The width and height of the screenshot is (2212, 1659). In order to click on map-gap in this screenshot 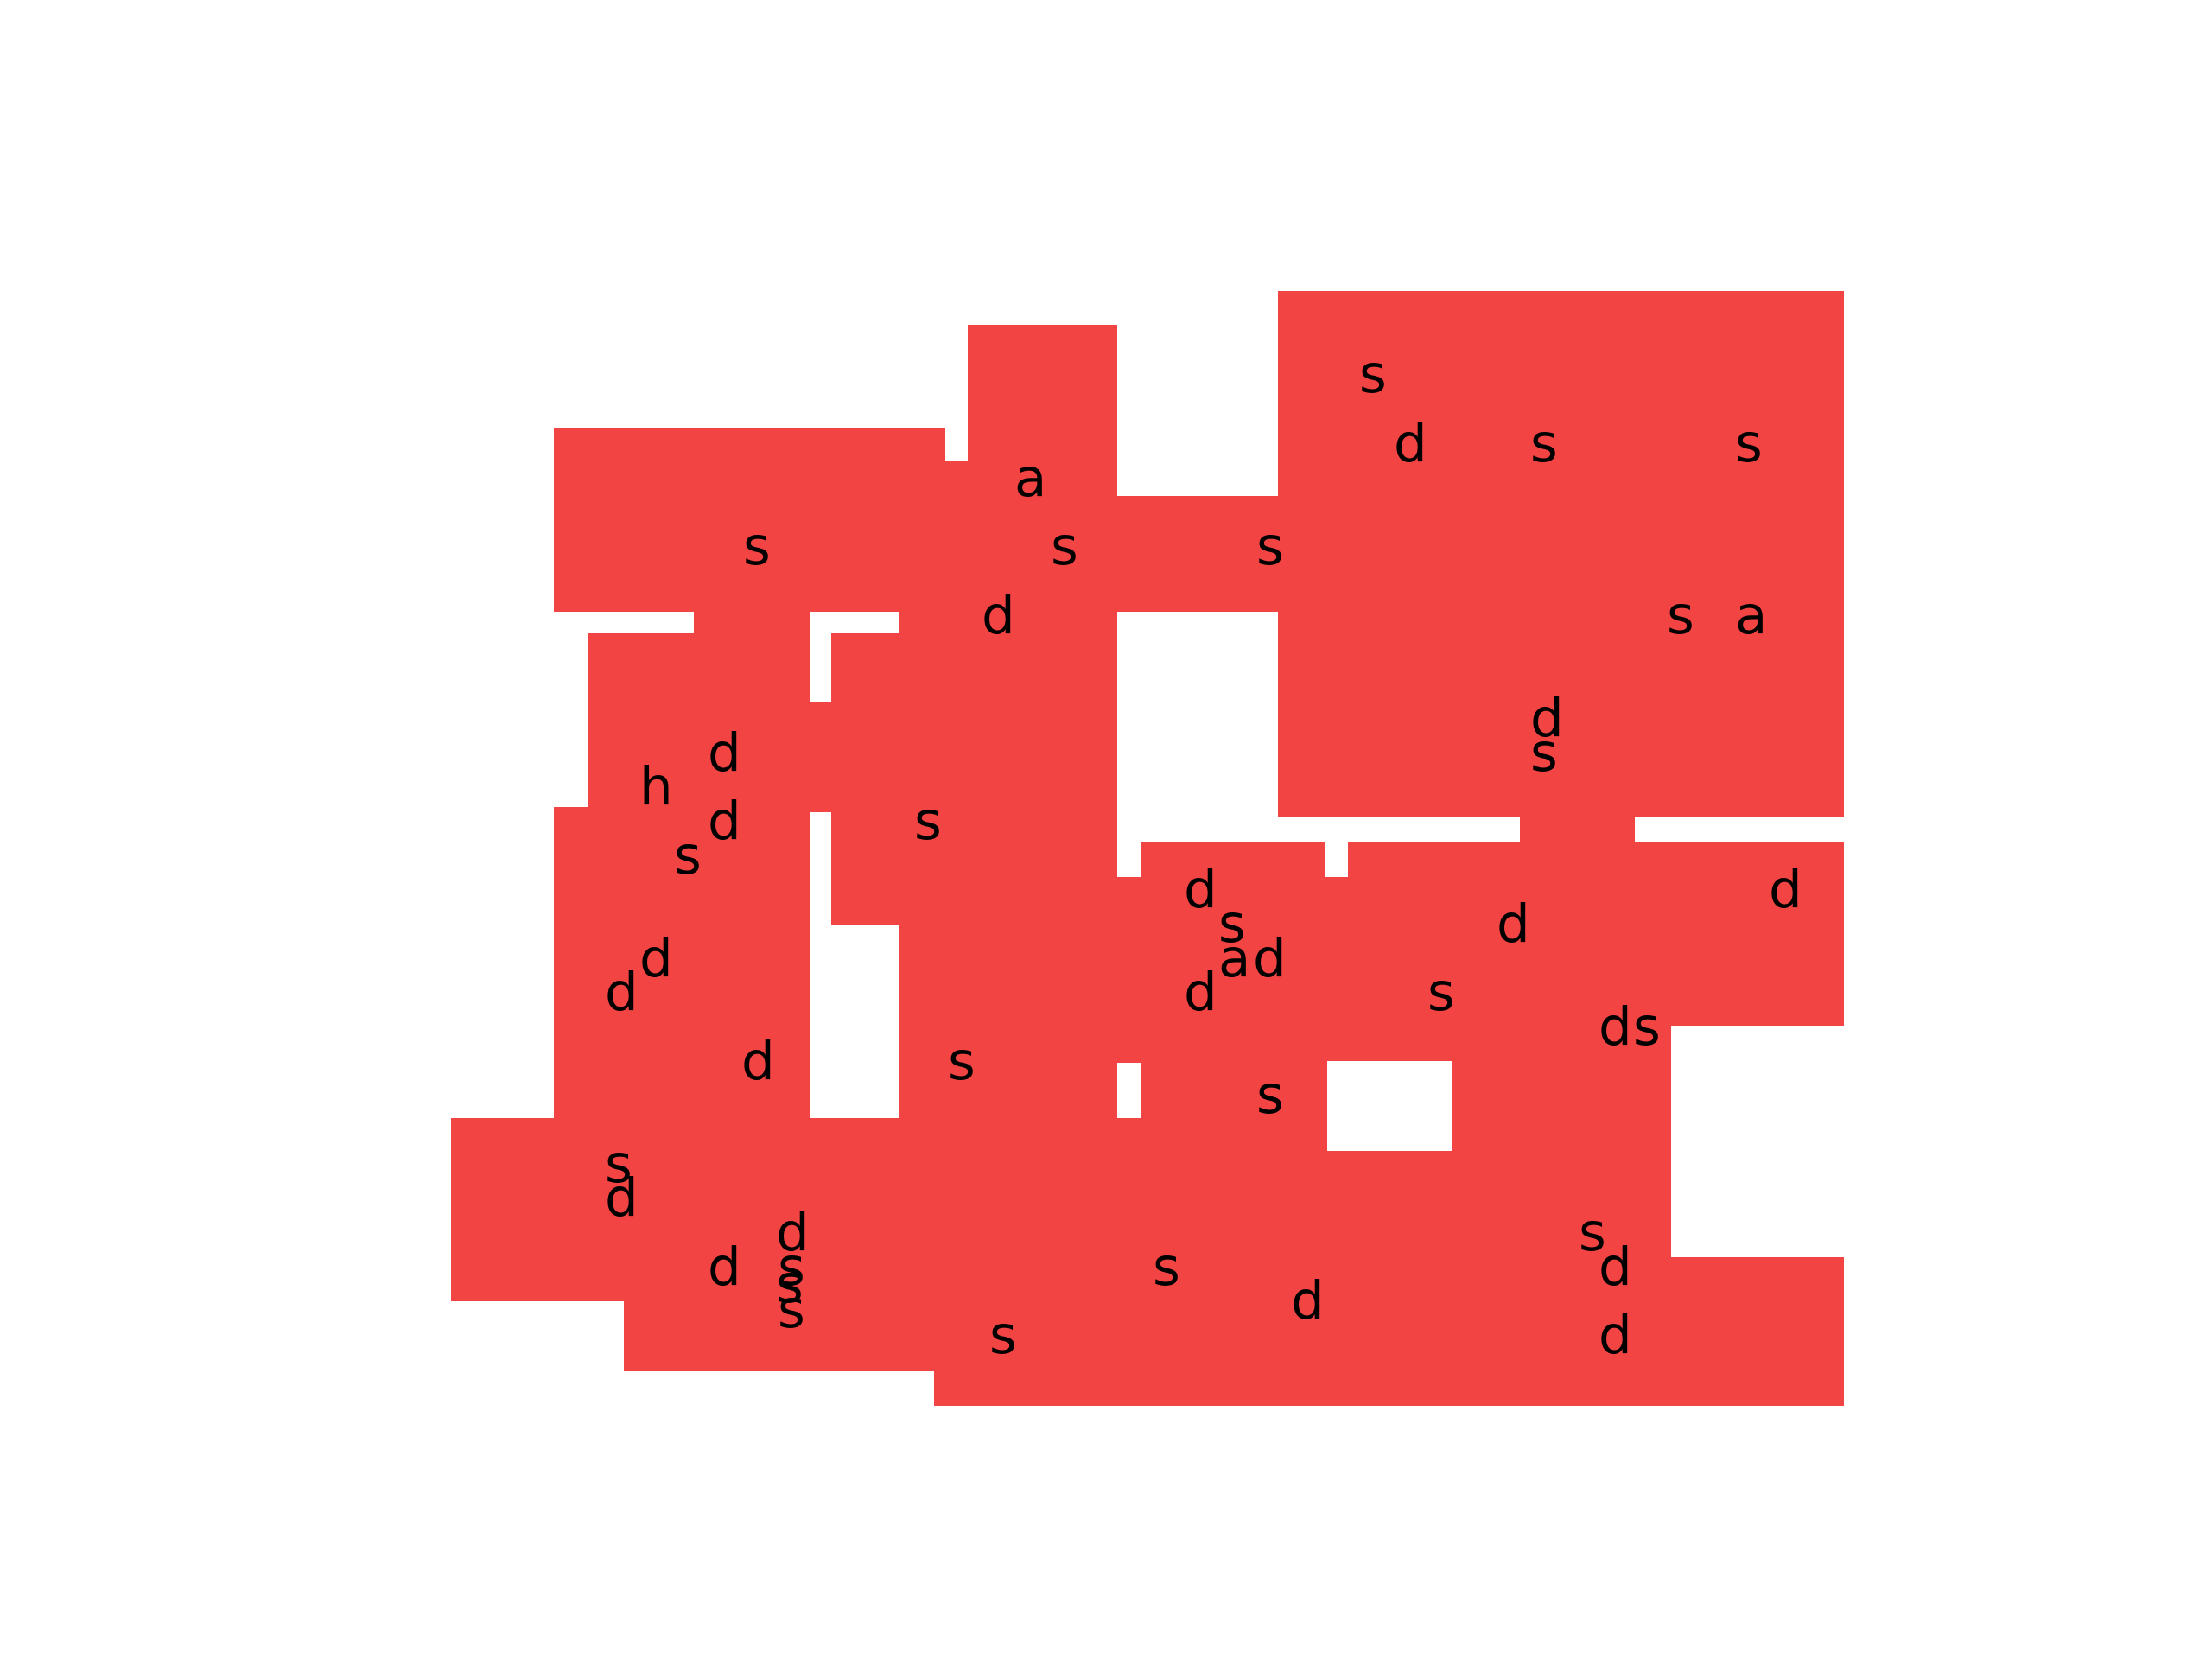, I will do `click(1389, 1106)`.